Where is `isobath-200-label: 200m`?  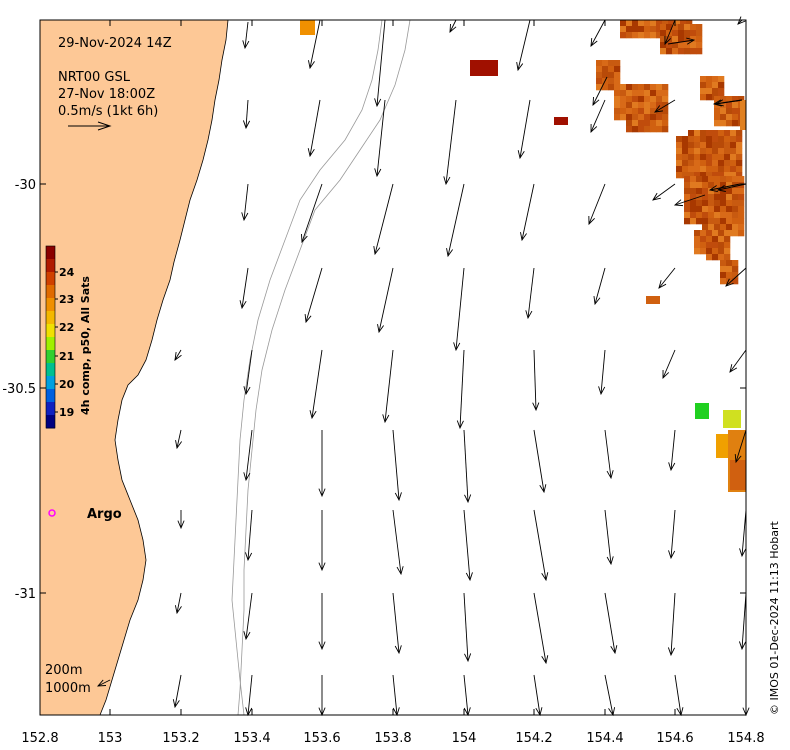 isobath-200-label: 200m is located at coordinates (63, 670).